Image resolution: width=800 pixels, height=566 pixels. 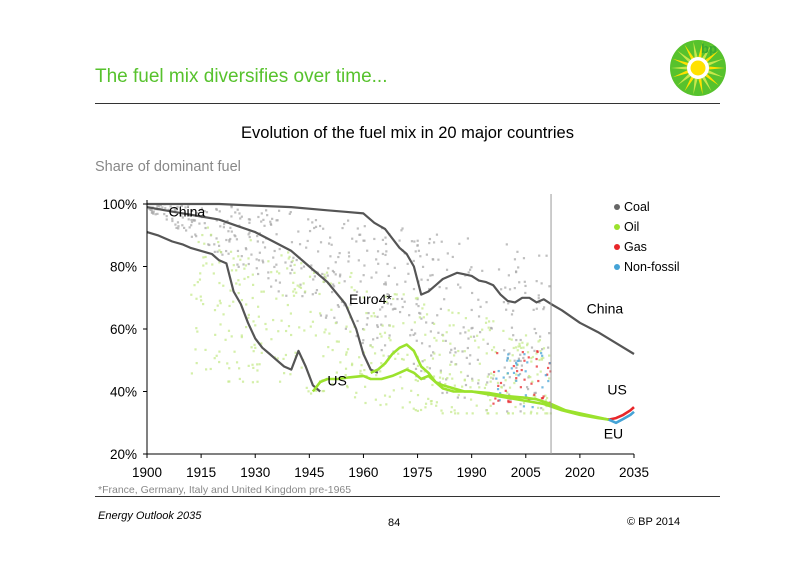 I want to click on x-tick-label: 1930, so click(x=255, y=472).